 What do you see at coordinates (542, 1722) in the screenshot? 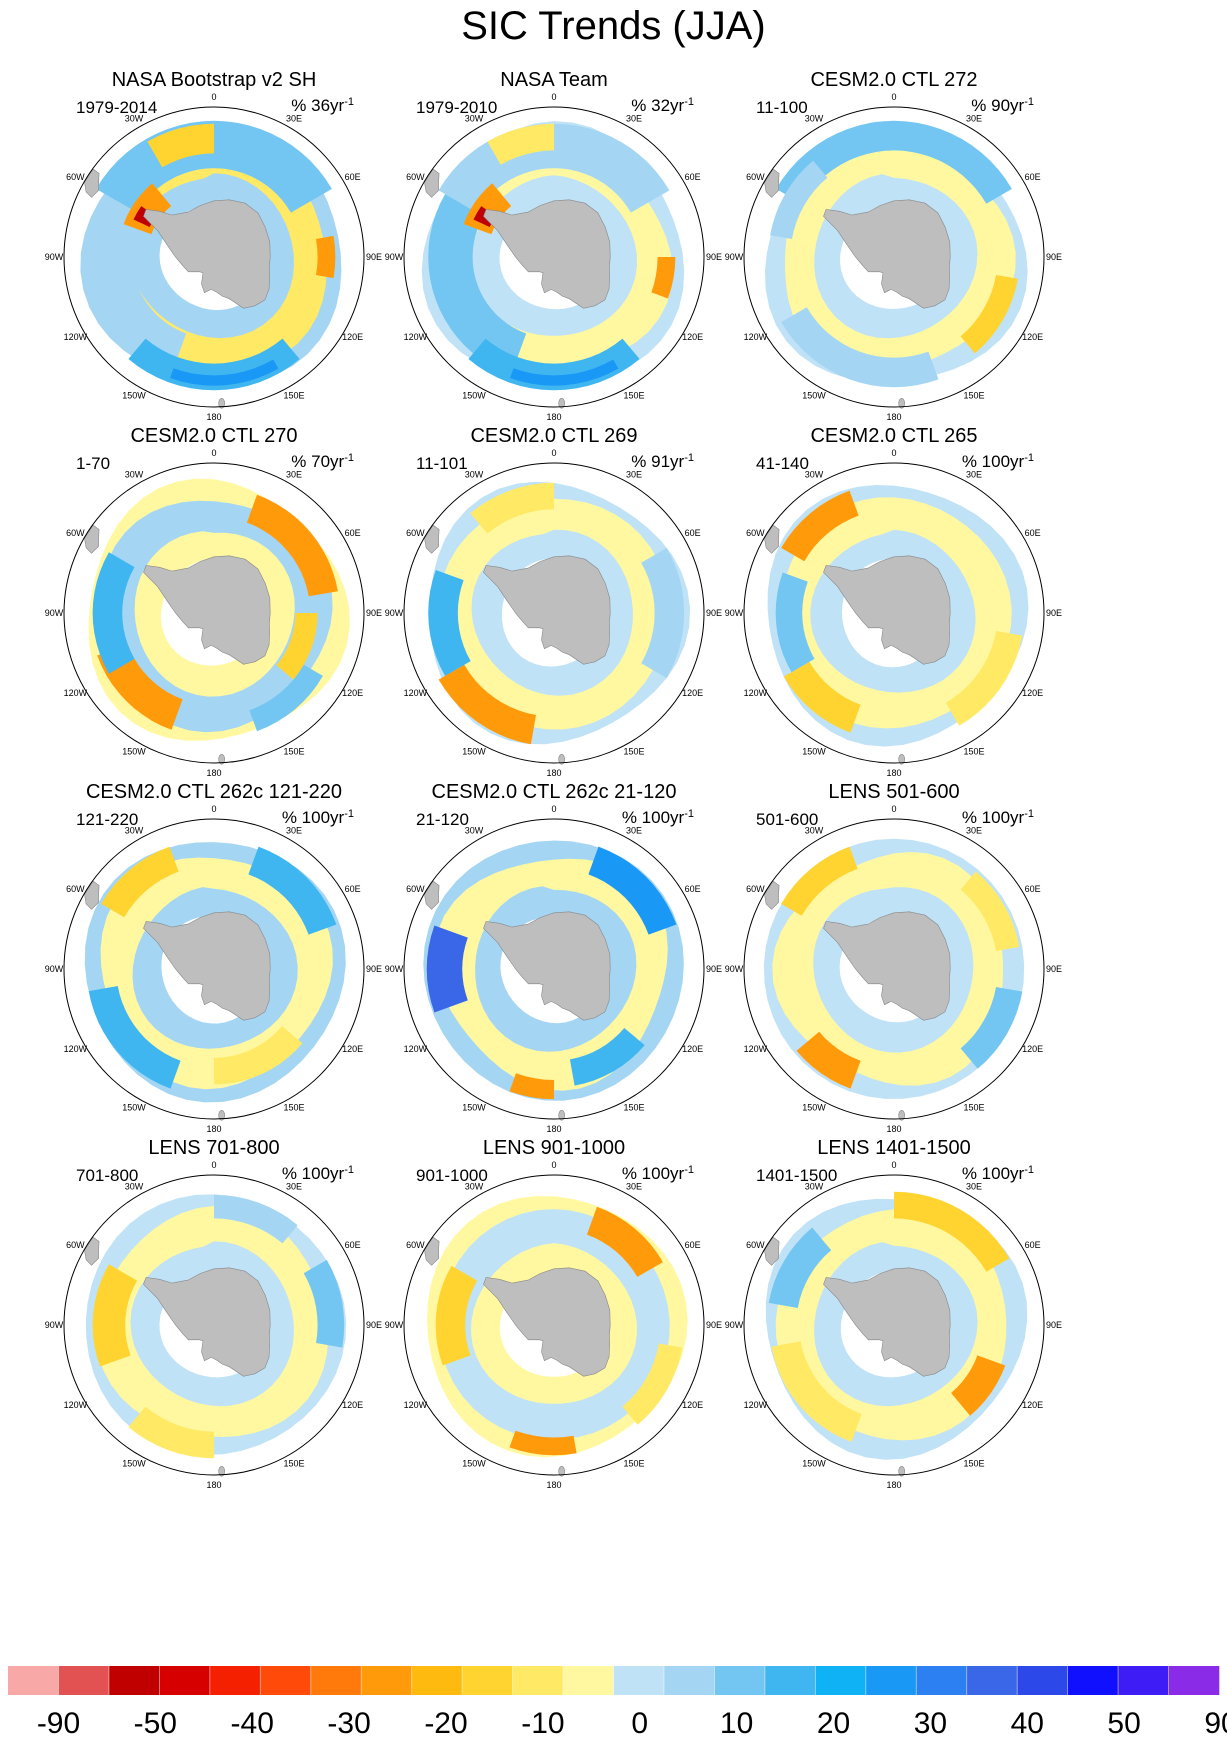
I see `colorbar-tick-label: -10` at bounding box center [542, 1722].